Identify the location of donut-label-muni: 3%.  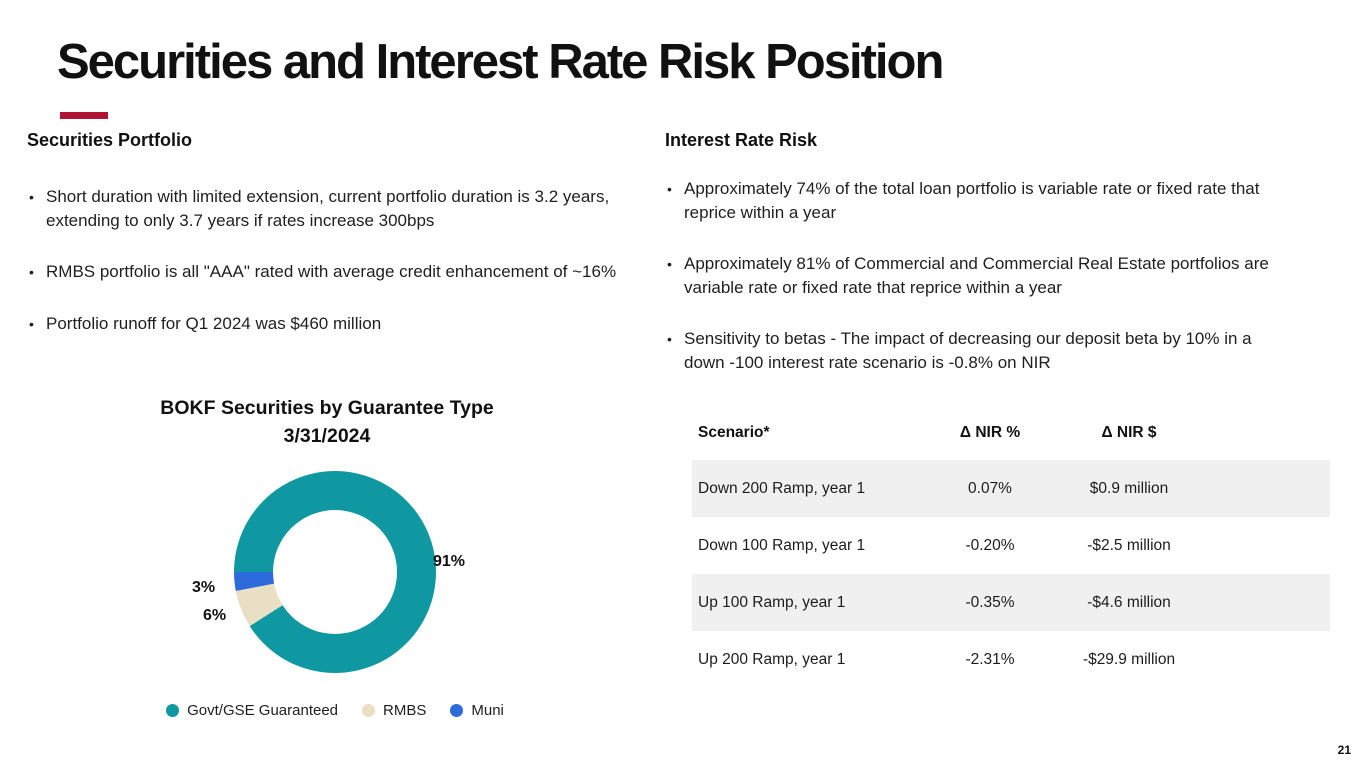
(204, 587).